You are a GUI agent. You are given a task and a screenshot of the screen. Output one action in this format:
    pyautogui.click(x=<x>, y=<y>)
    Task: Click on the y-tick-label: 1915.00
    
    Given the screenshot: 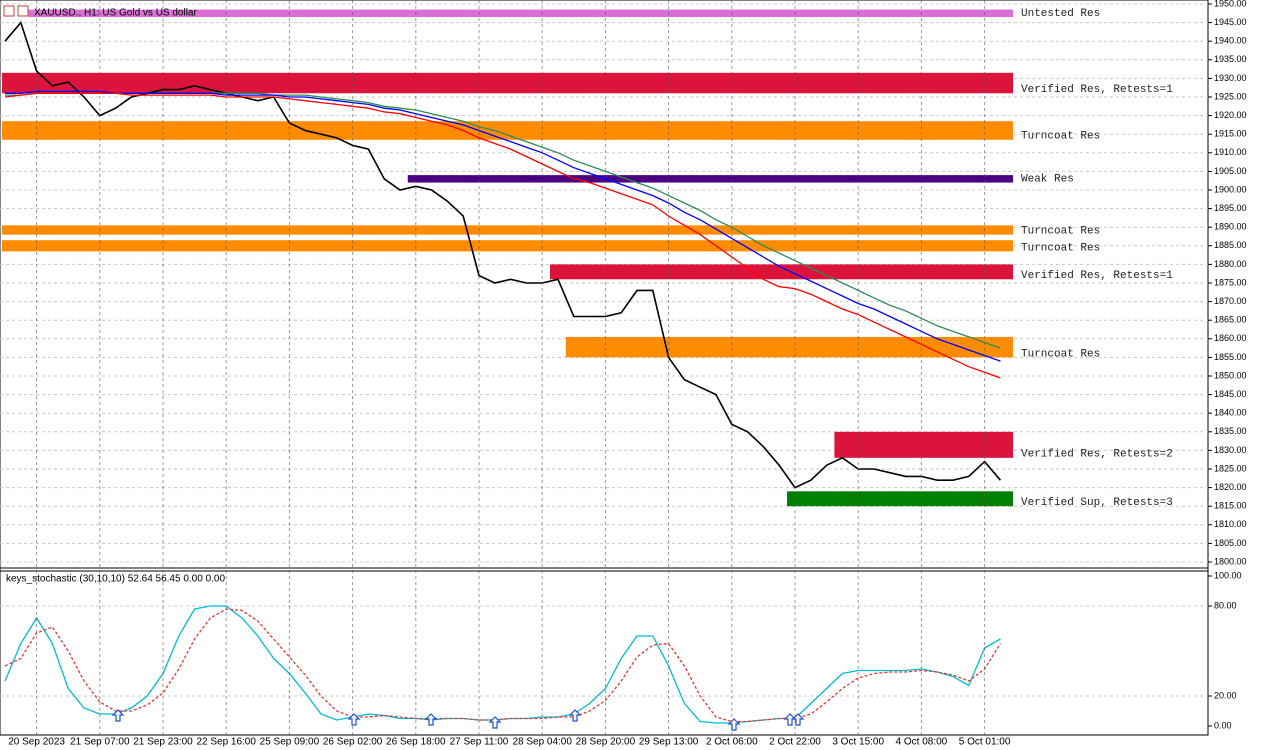 What is the action you would take?
    pyautogui.click(x=1230, y=134)
    